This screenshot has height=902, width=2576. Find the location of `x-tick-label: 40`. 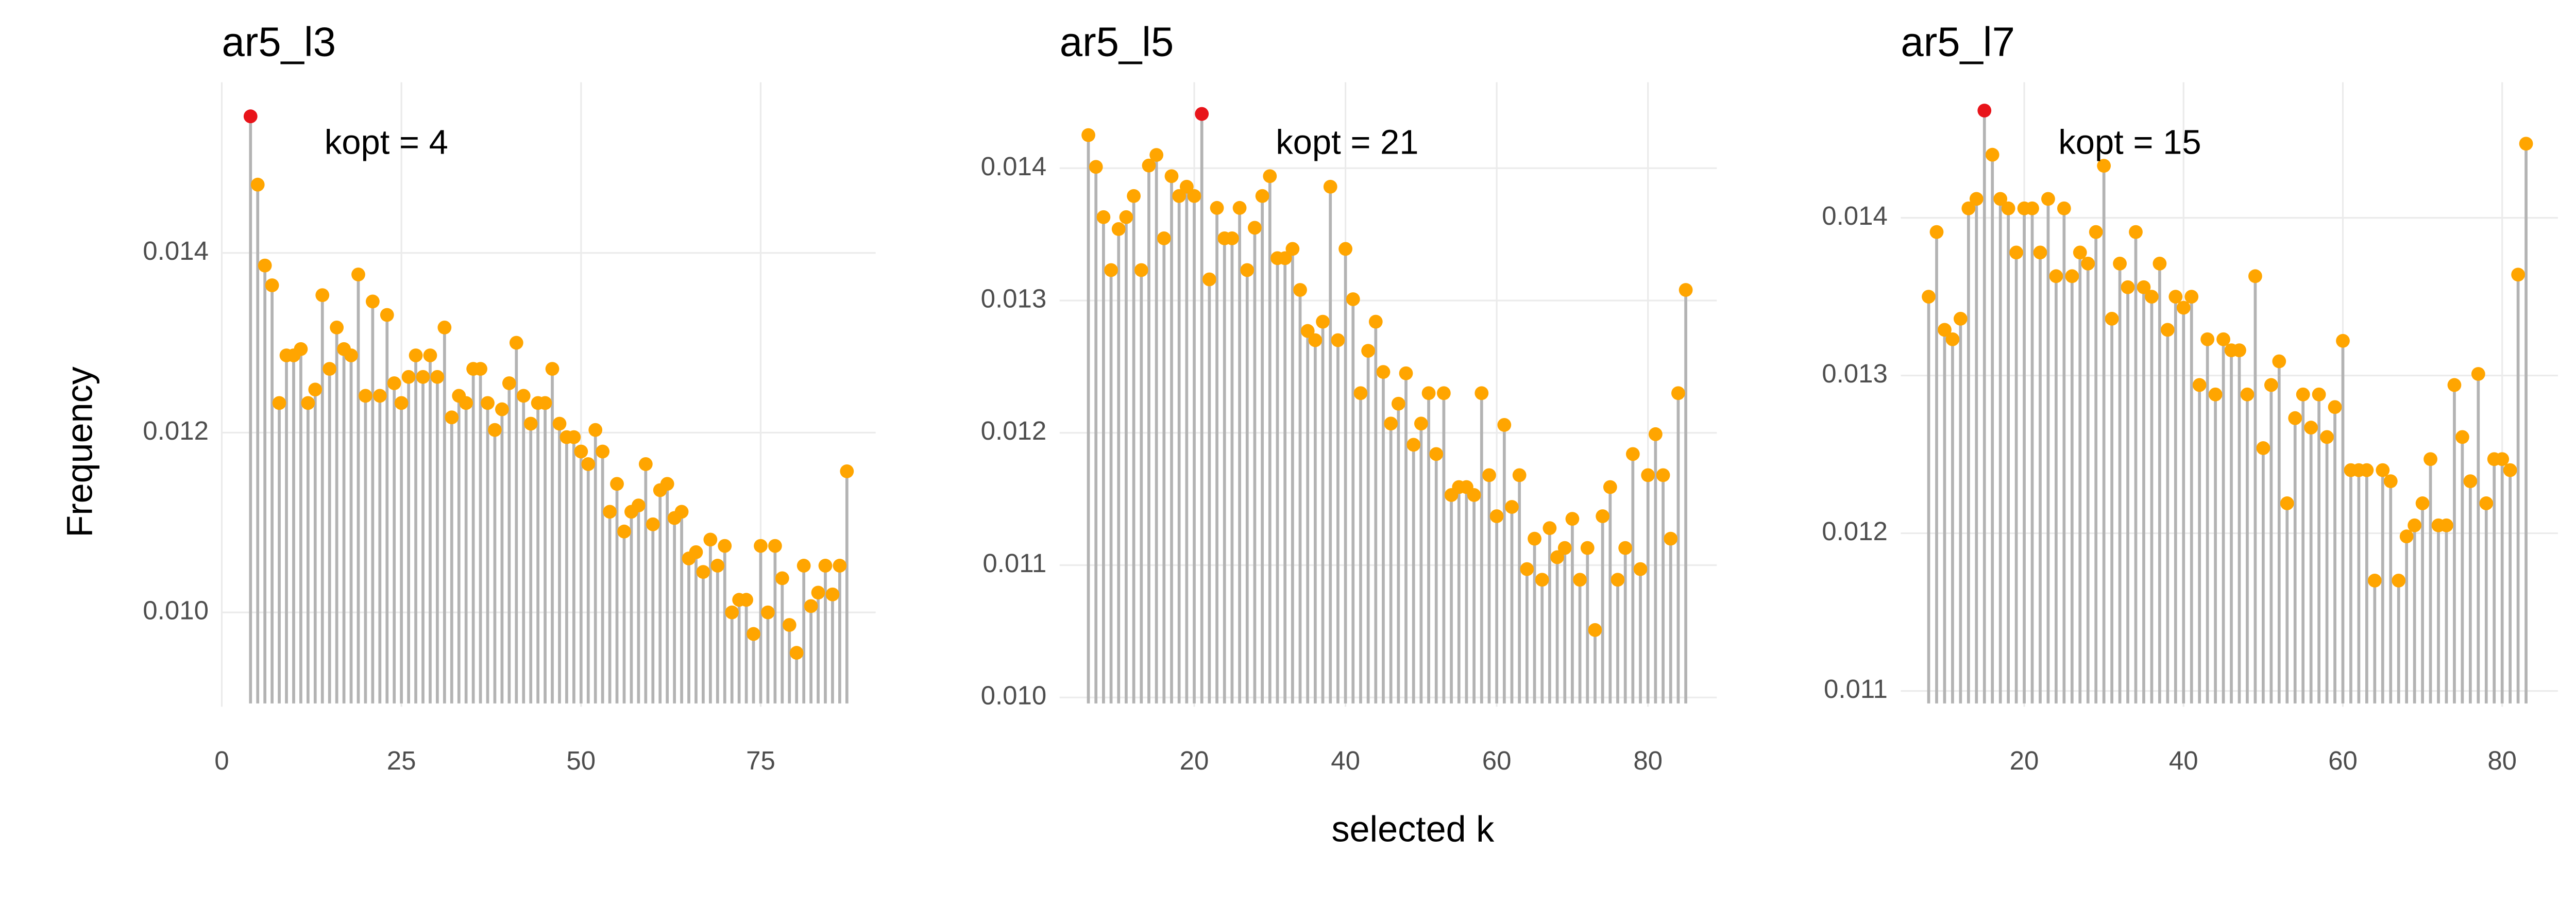

x-tick-label: 40 is located at coordinates (1345, 761).